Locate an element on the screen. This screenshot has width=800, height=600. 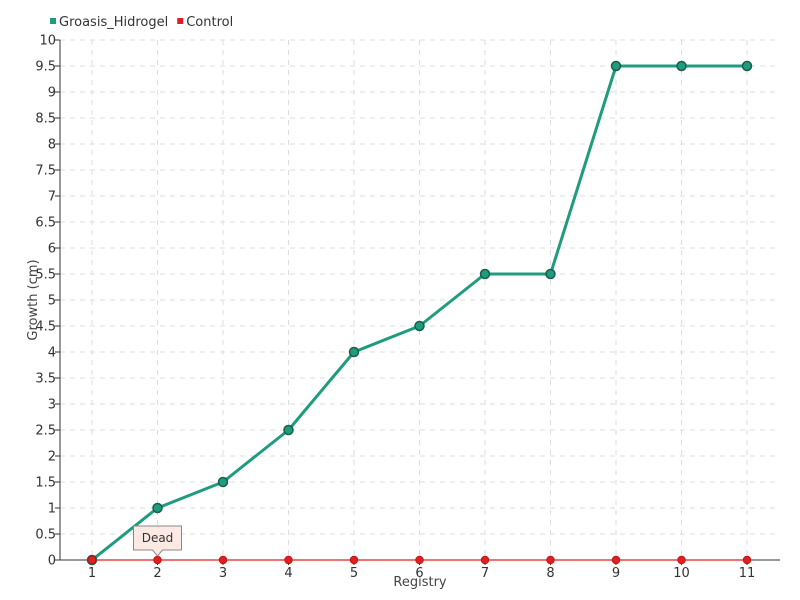
y-tick-label: 10 is located at coordinates (47, 41).